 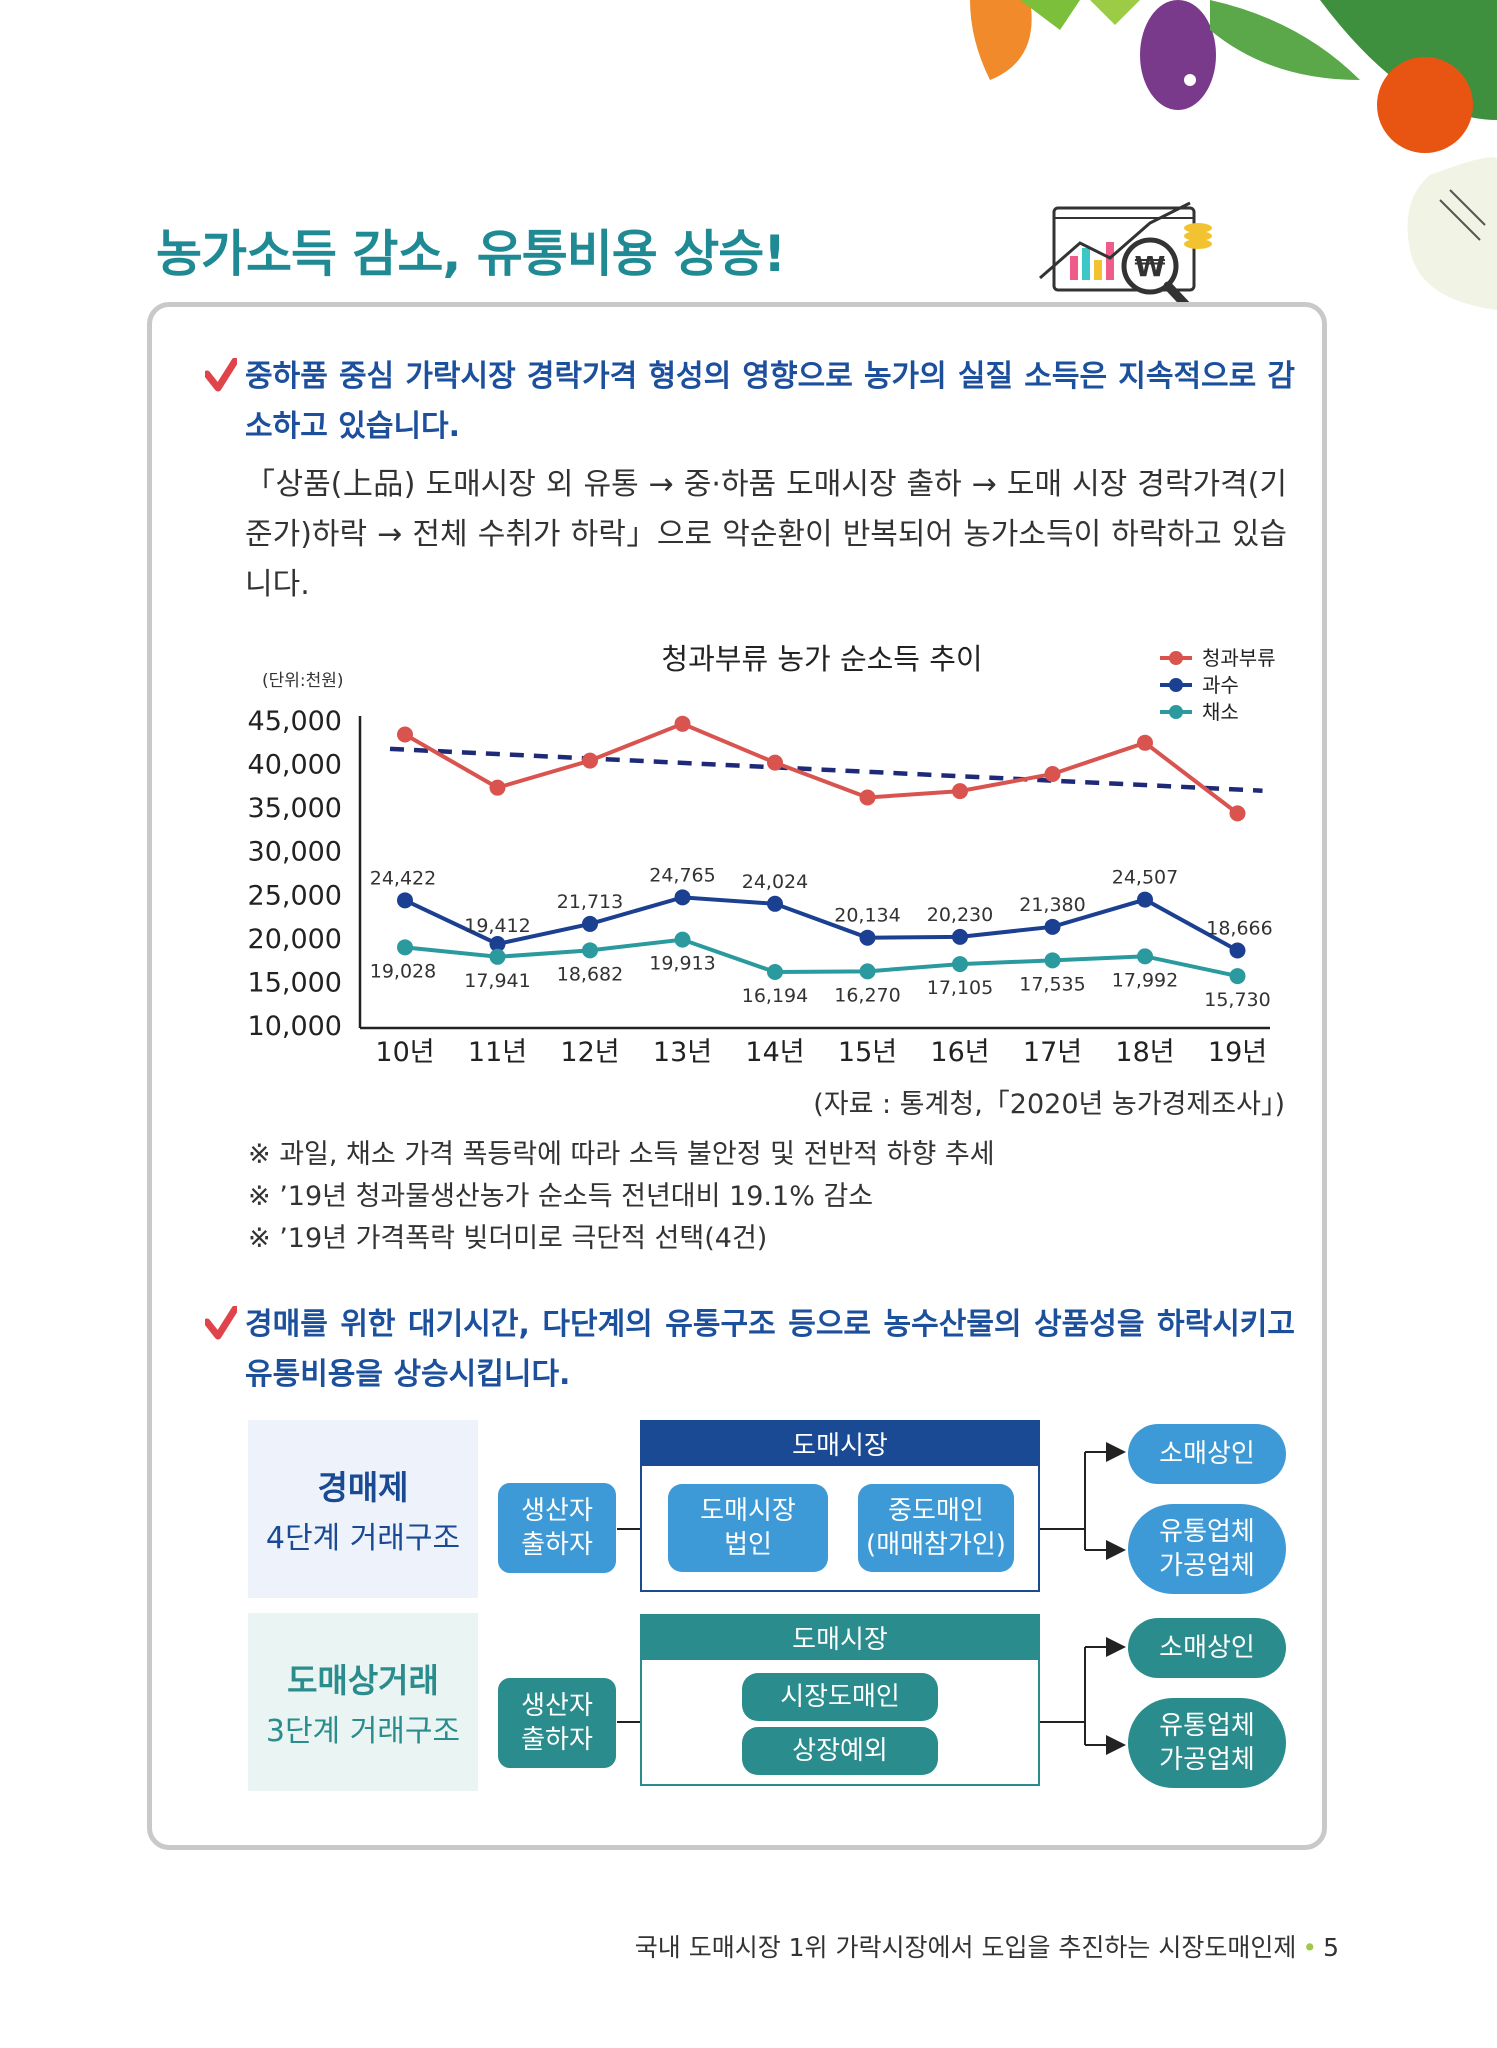 What do you see at coordinates (363, 1487) in the screenshot?
I see `auction-title: 경매제` at bounding box center [363, 1487].